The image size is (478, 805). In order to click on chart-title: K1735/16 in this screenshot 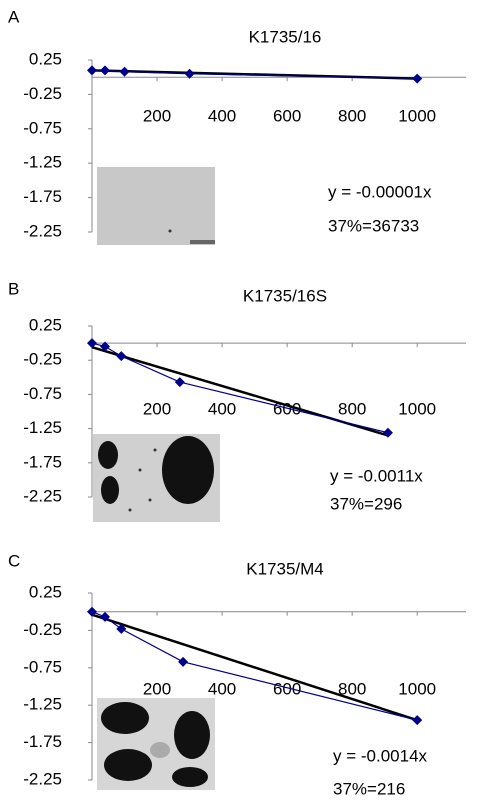, I will do `click(285, 36)`.